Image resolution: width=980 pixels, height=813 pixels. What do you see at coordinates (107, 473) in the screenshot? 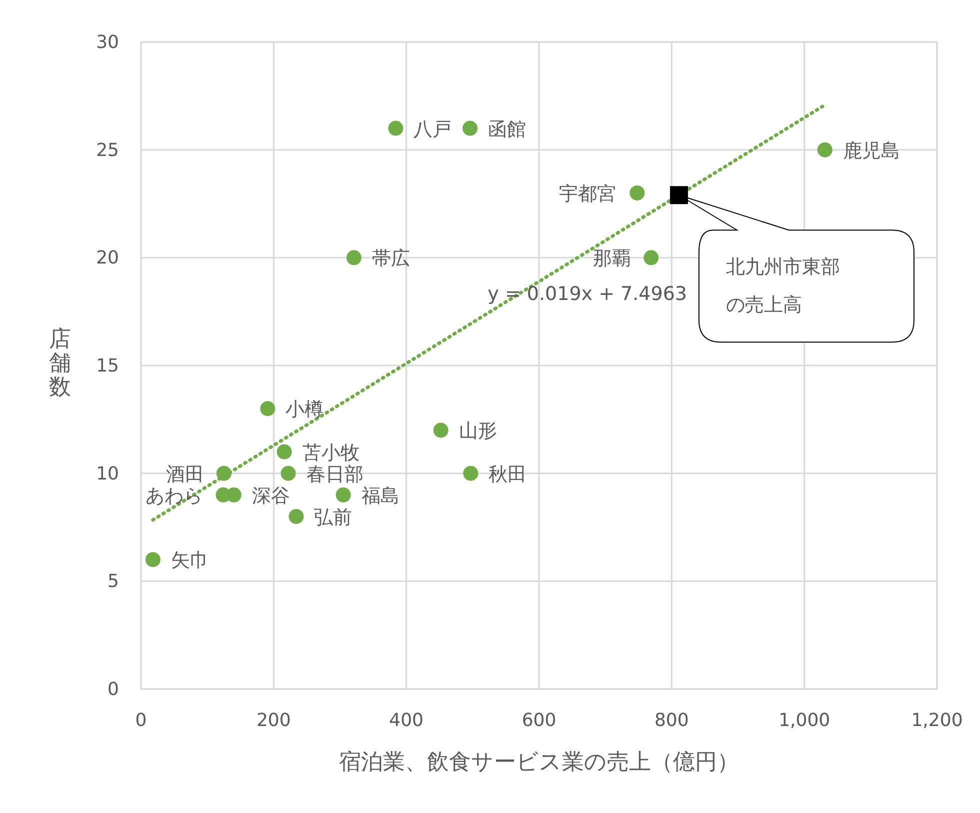
I see `y-tick-label: 10` at bounding box center [107, 473].